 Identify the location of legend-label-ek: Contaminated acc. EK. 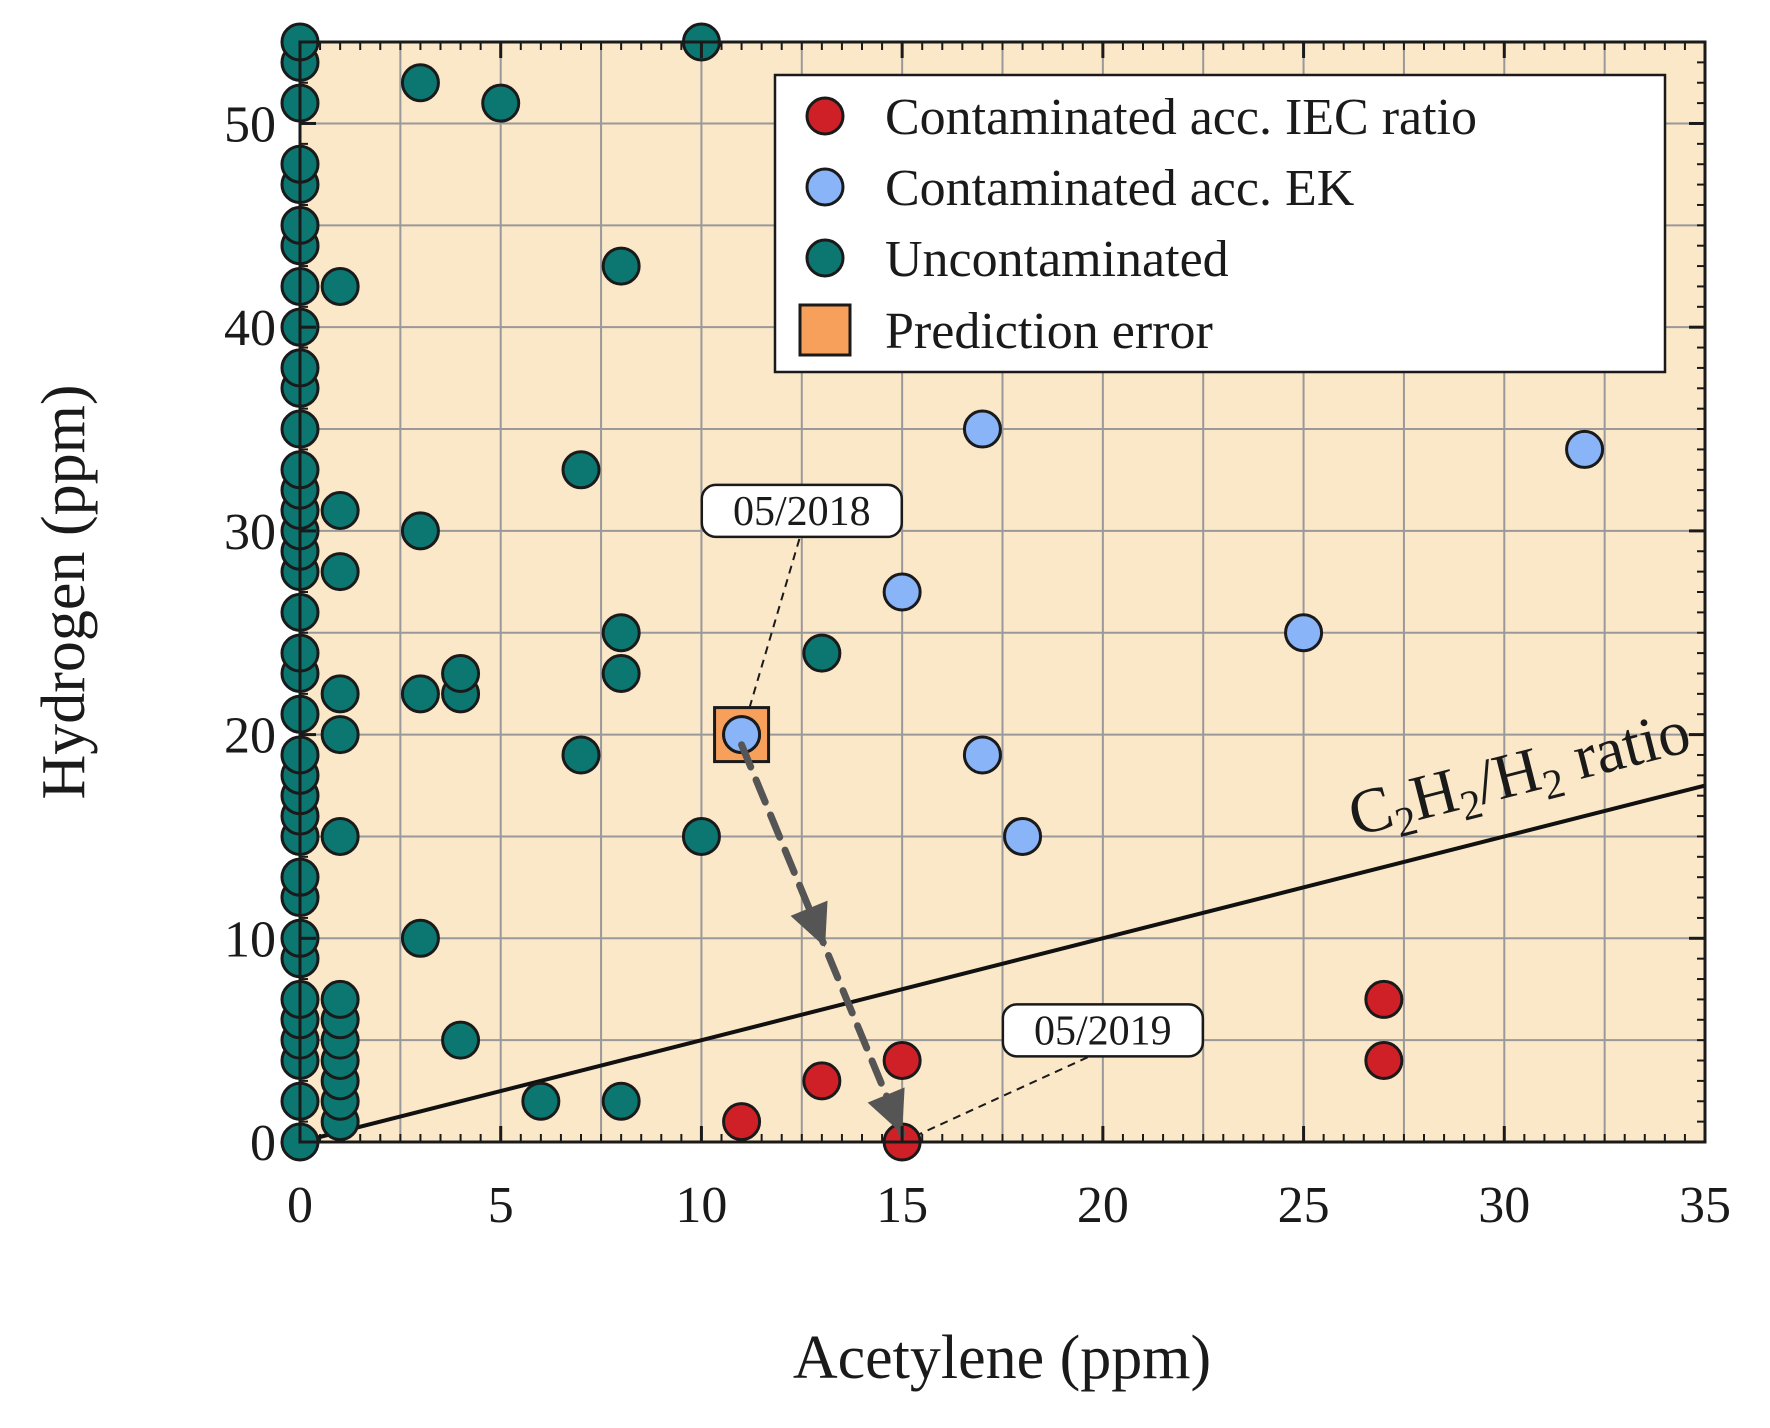
(1120, 188).